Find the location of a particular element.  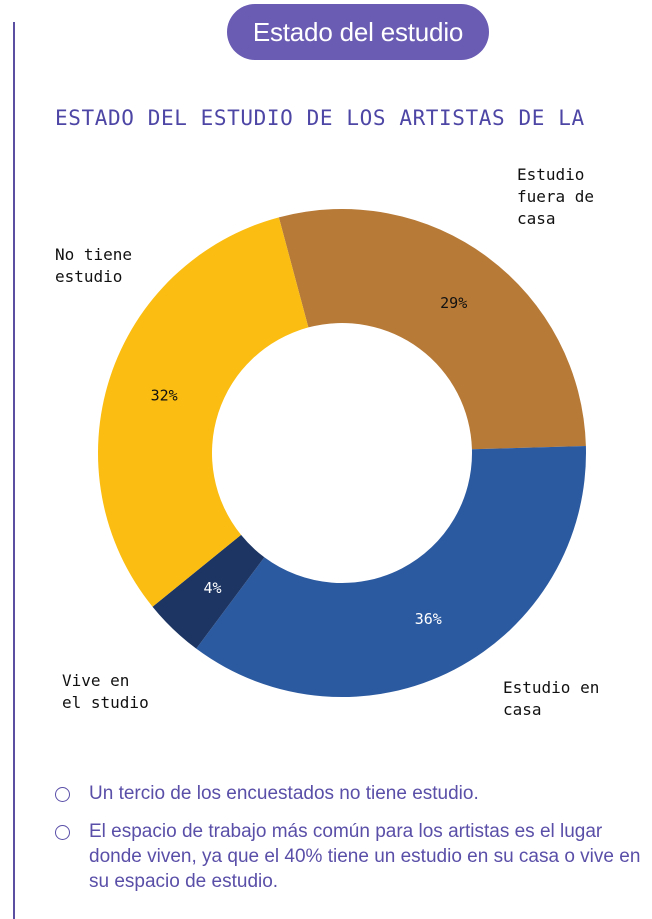

slice-value-label-0: 29% is located at coordinates (453, 303).